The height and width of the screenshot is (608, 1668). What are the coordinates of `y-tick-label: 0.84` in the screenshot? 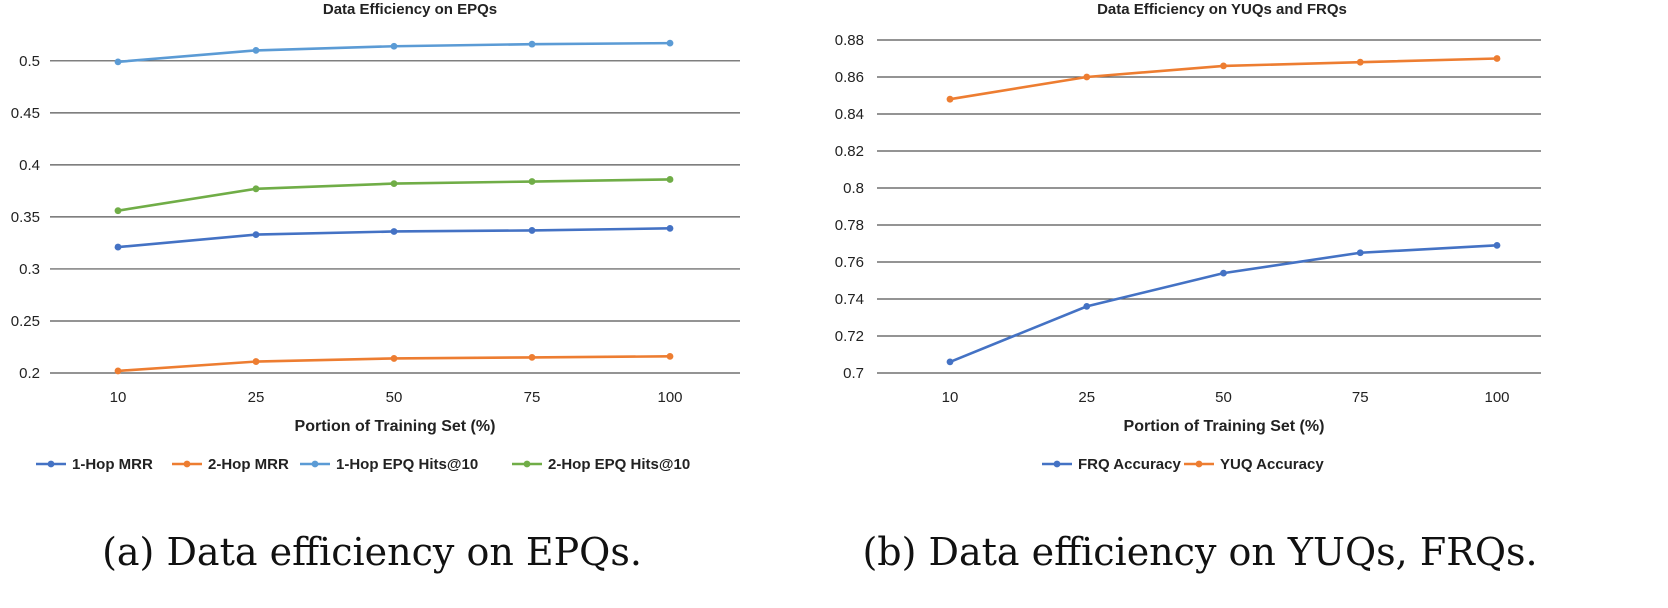 It's located at (849, 114).